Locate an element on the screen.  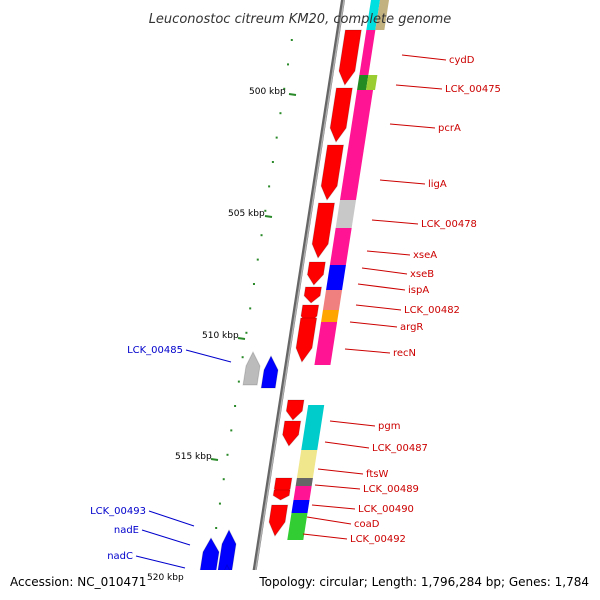
gene-label-lck_00490: LCK_00490 is located at coordinates (386, 509).